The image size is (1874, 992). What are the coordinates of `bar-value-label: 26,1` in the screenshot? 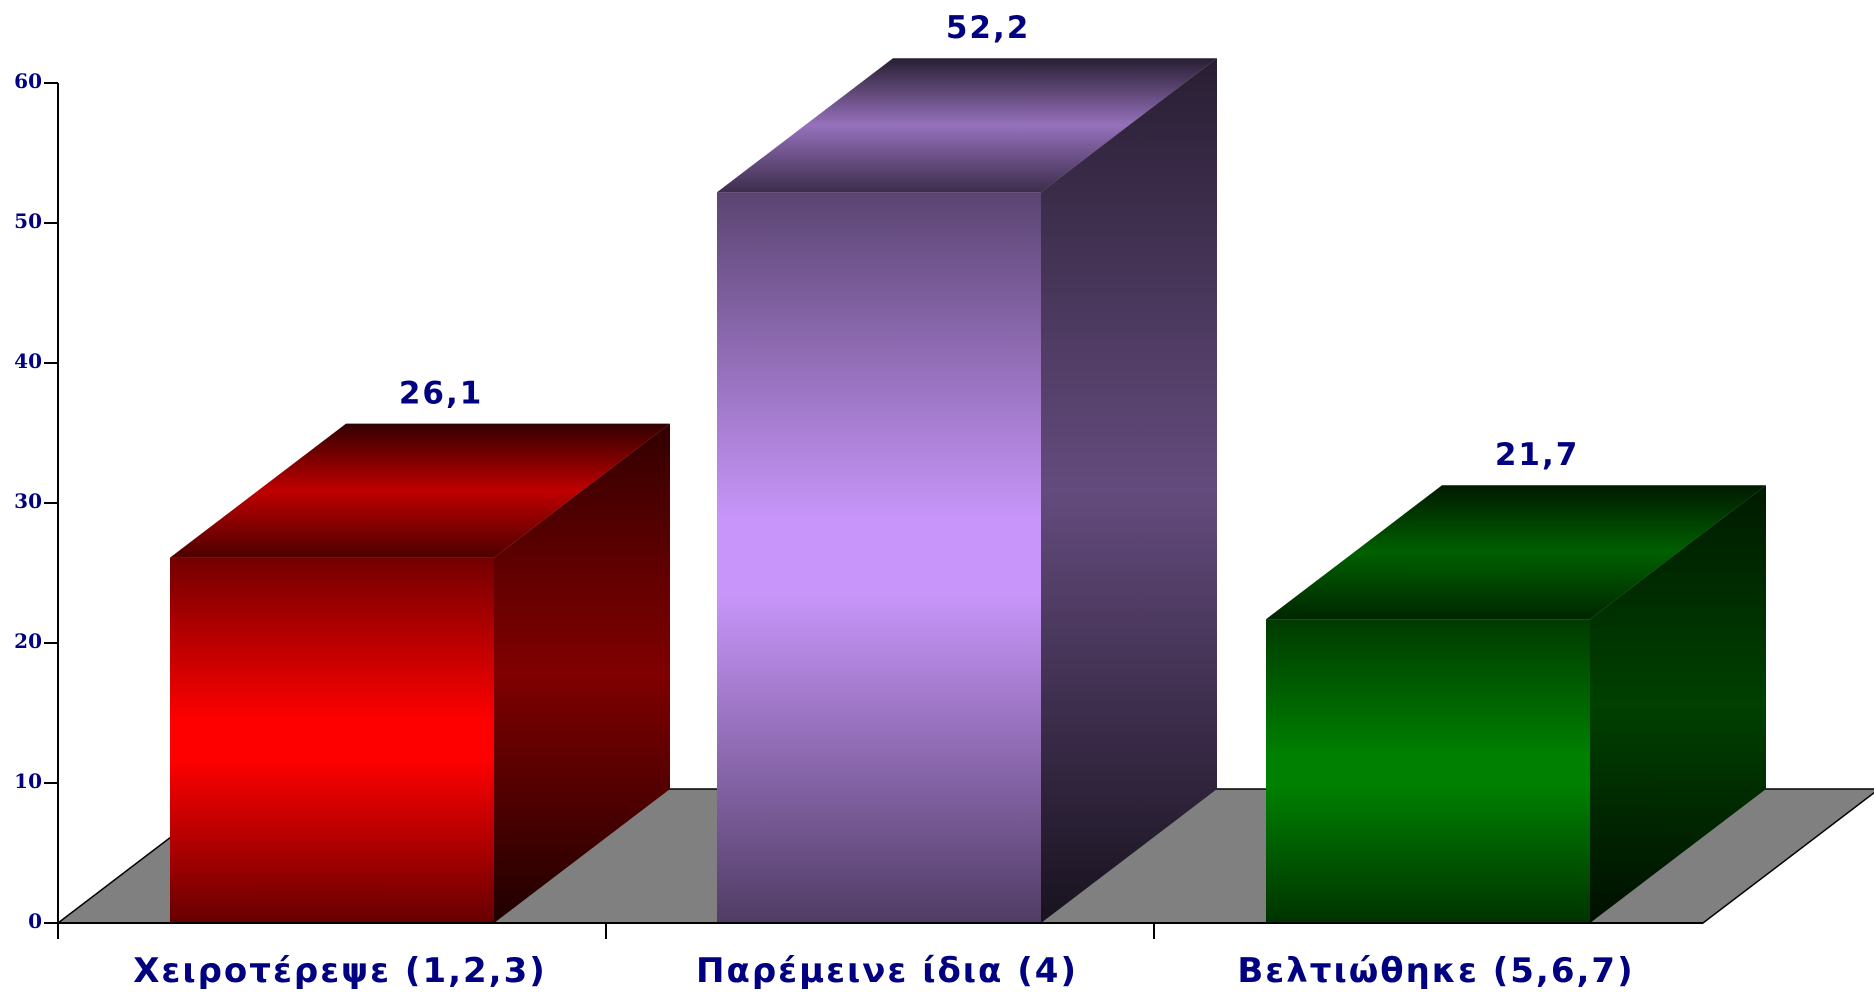 It's located at (441, 394).